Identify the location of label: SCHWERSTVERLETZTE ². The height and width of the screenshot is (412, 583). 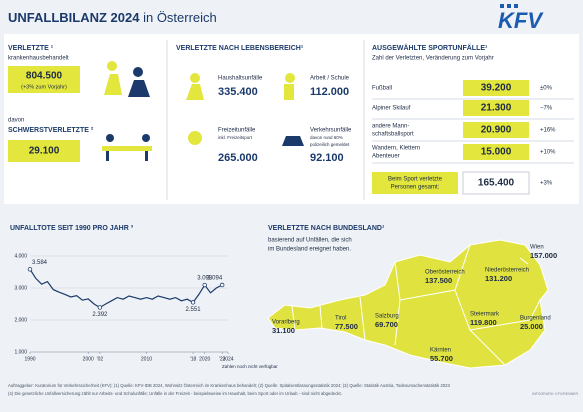
(51, 130).